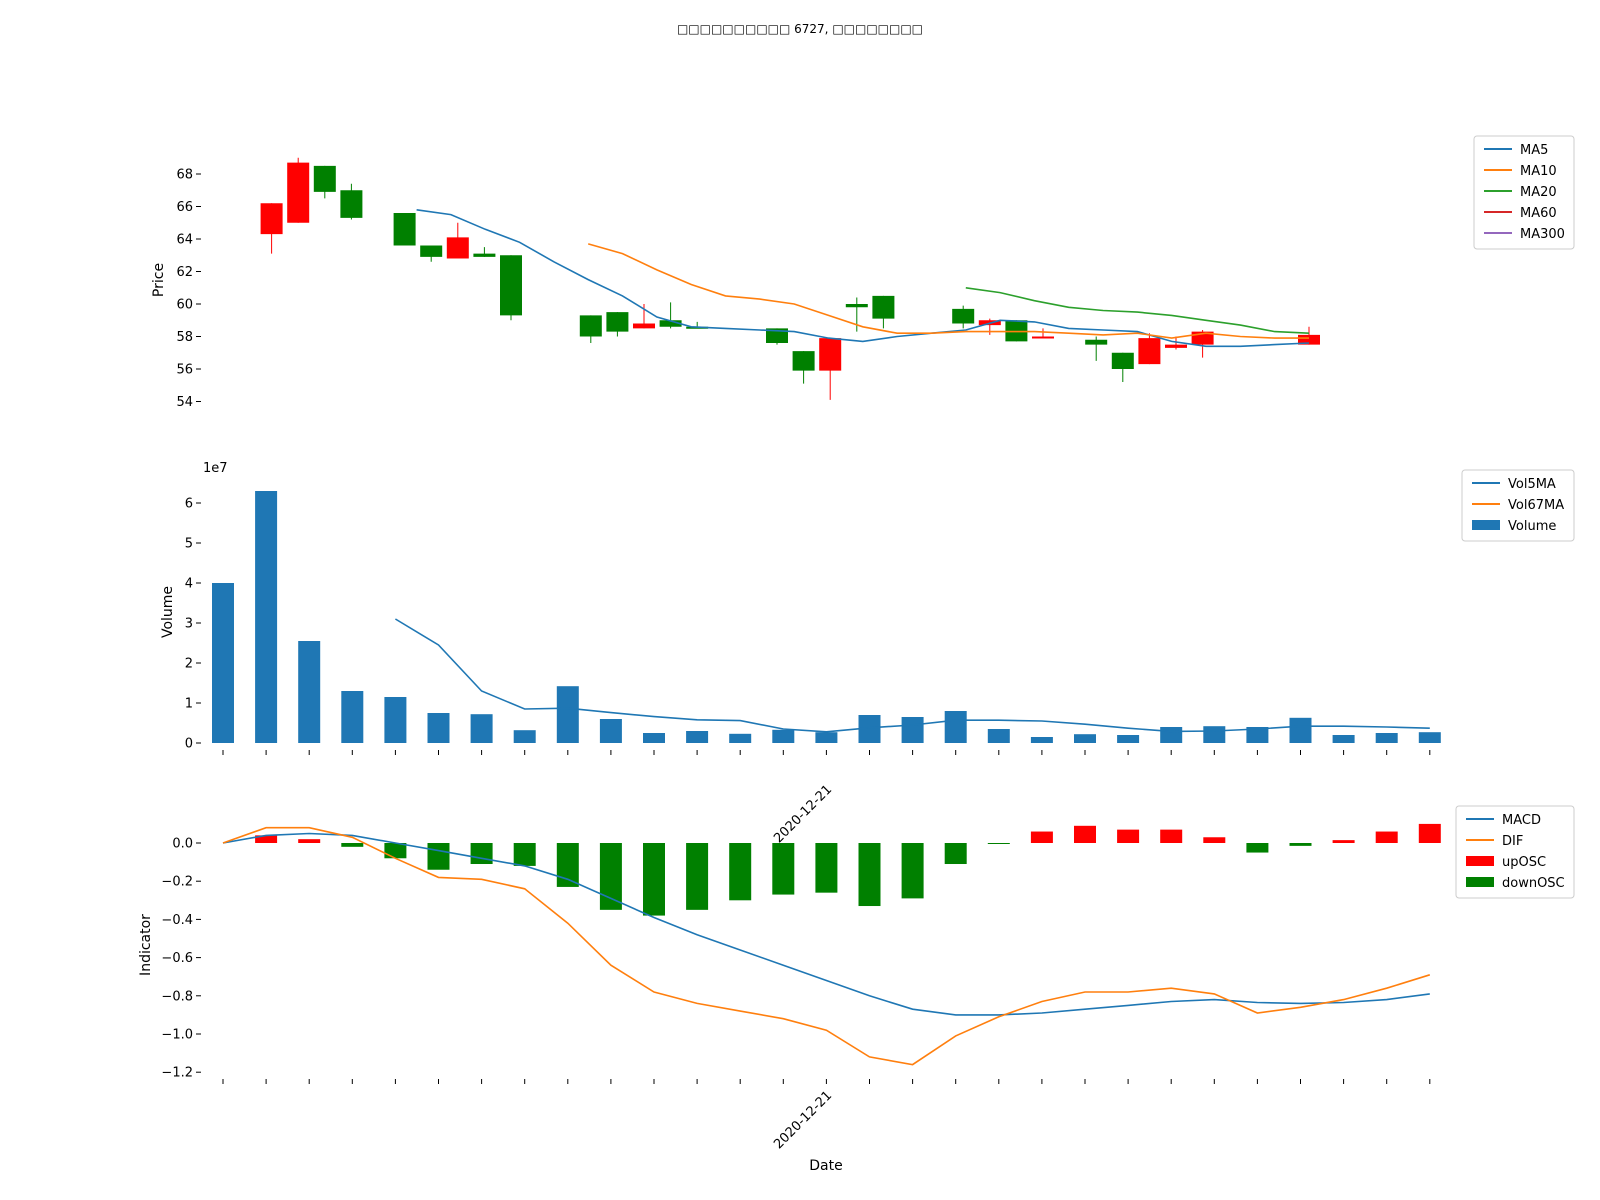  Describe the element at coordinates (803, 814) in the screenshot. I see `volume-xtick-label: 2020-12-21` at that location.